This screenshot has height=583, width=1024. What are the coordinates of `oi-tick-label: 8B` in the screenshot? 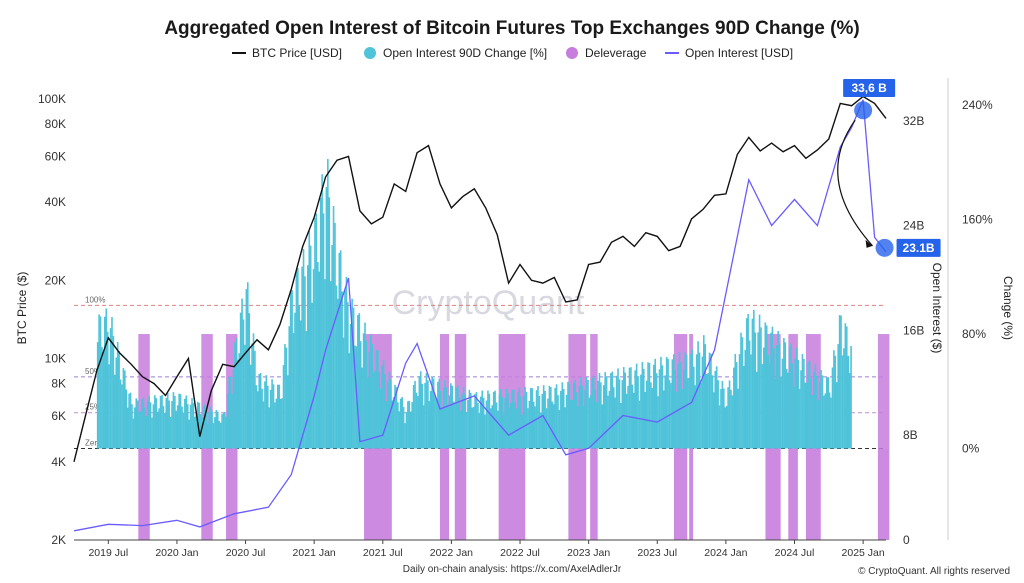 It's located at (910, 435).